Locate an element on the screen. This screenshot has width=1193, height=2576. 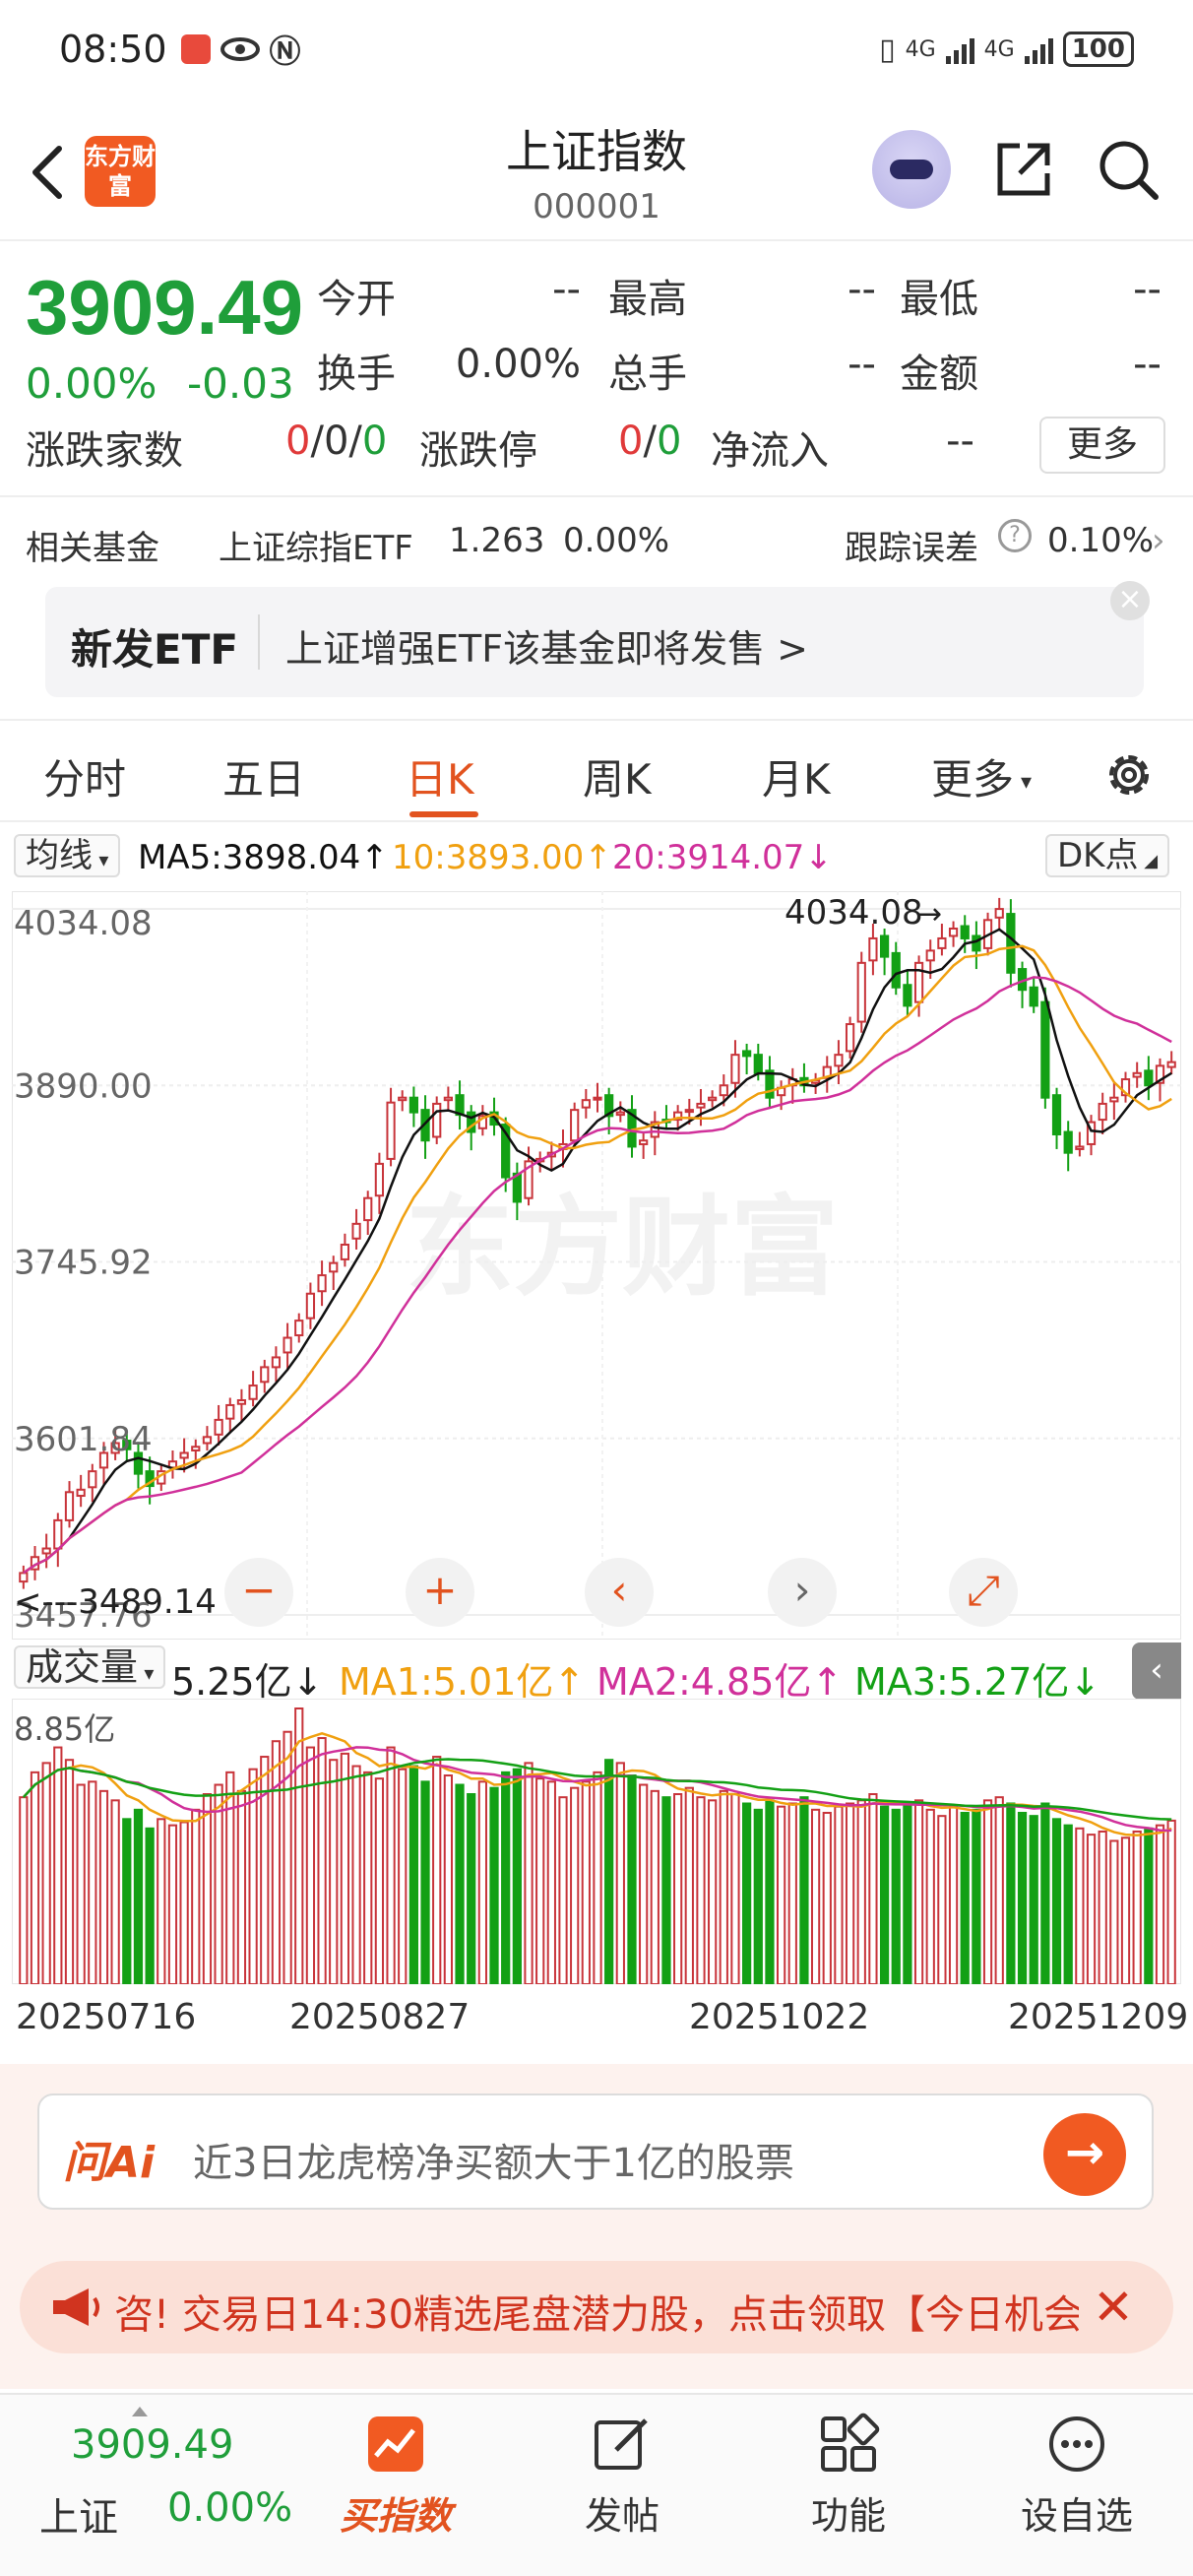
volume-selector: 成交量 ▾ is located at coordinates (90, 1667).